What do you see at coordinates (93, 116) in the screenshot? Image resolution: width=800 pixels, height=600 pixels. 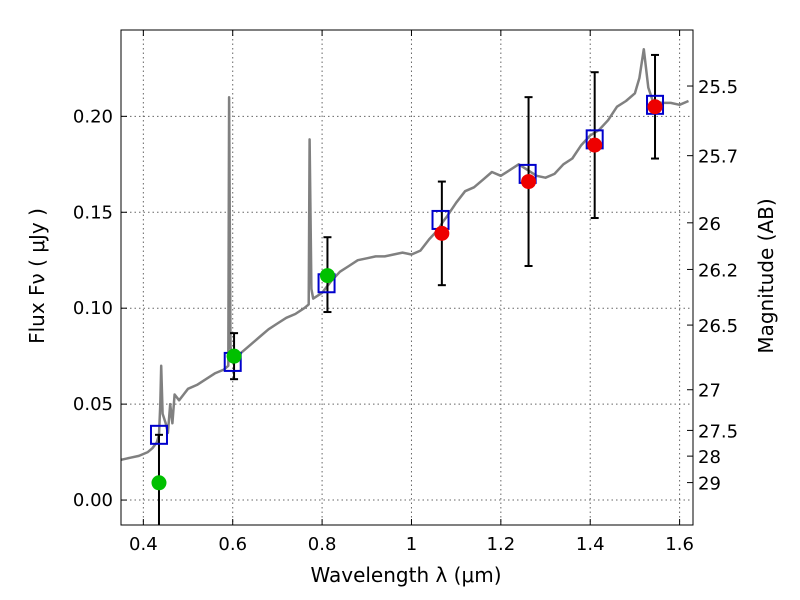 I see `y-tick-label: 0.20` at bounding box center [93, 116].